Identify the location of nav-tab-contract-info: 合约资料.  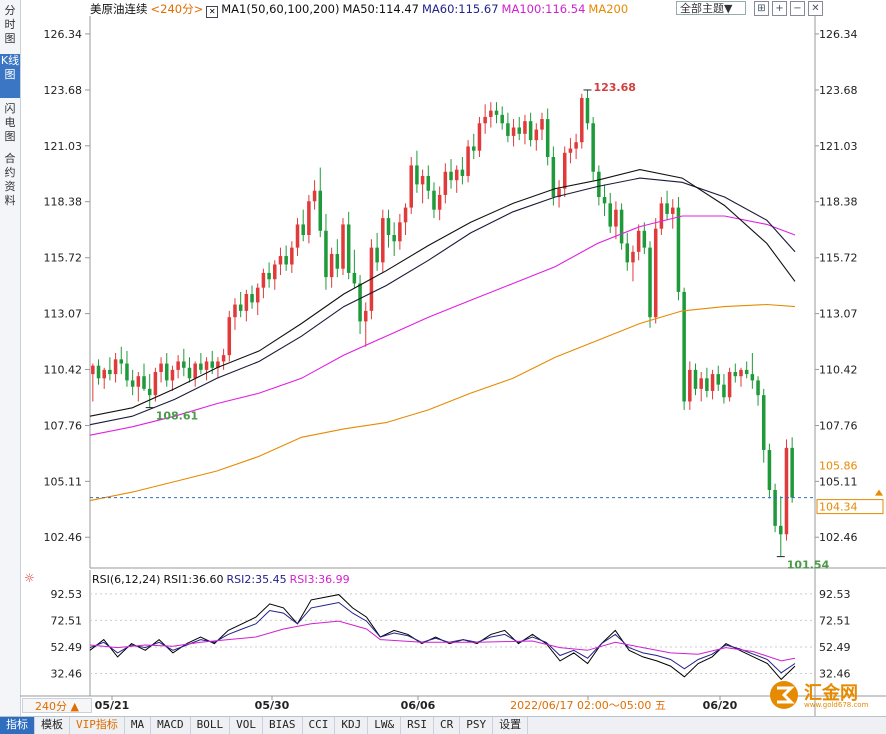
(10, 179).